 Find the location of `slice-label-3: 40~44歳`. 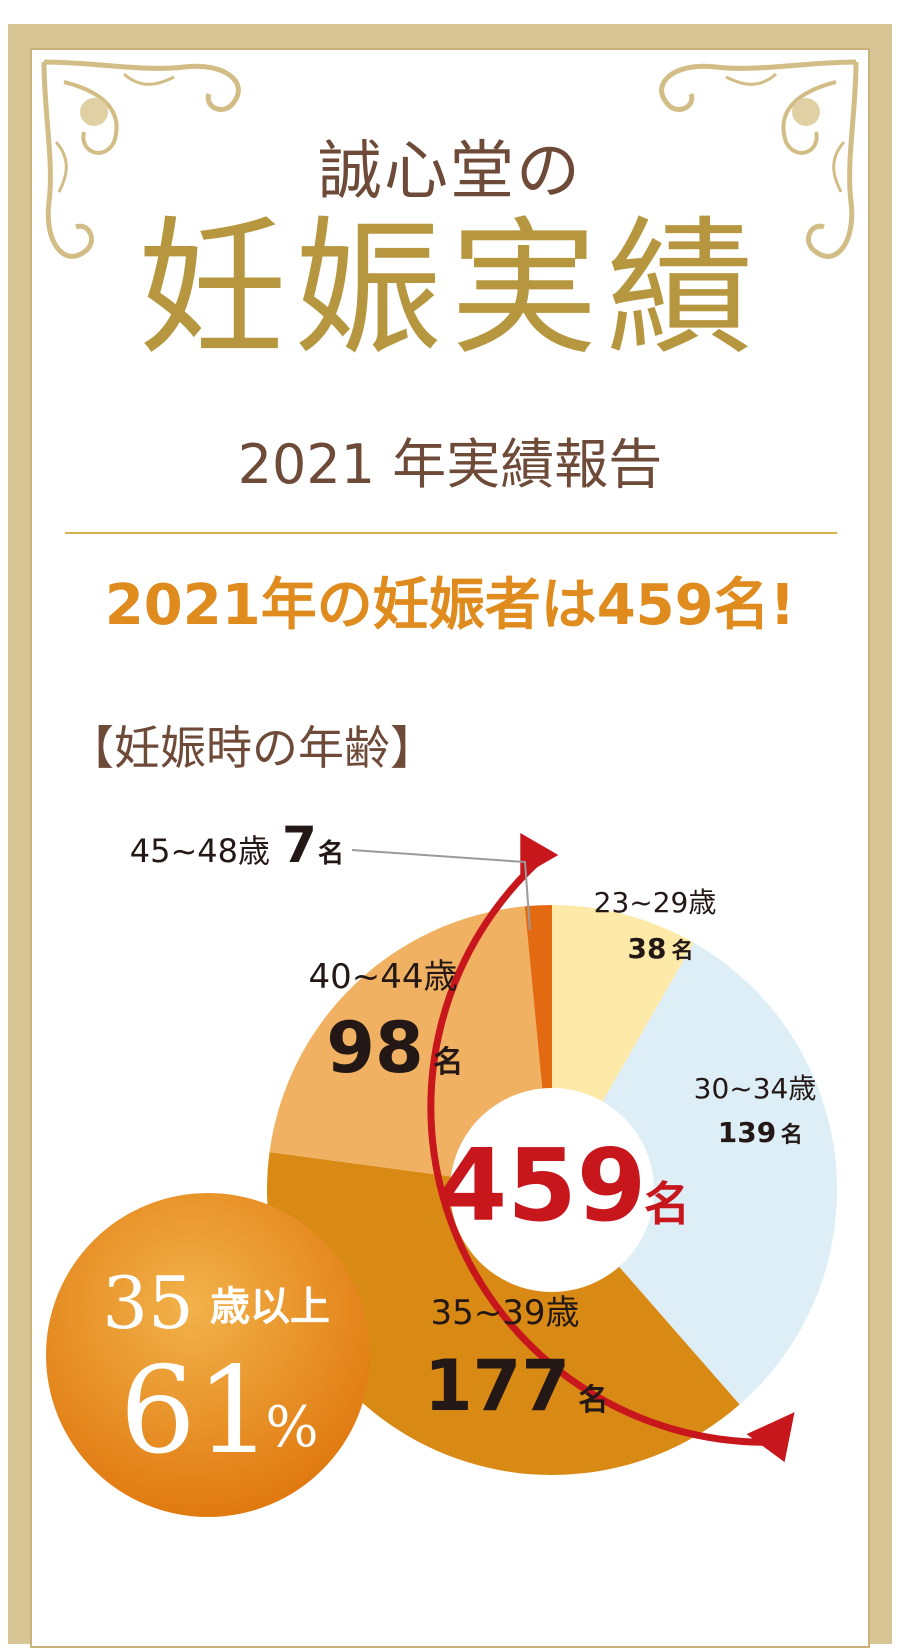

slice-label-3: 40~44歳 is located at coordinates (382, 977).